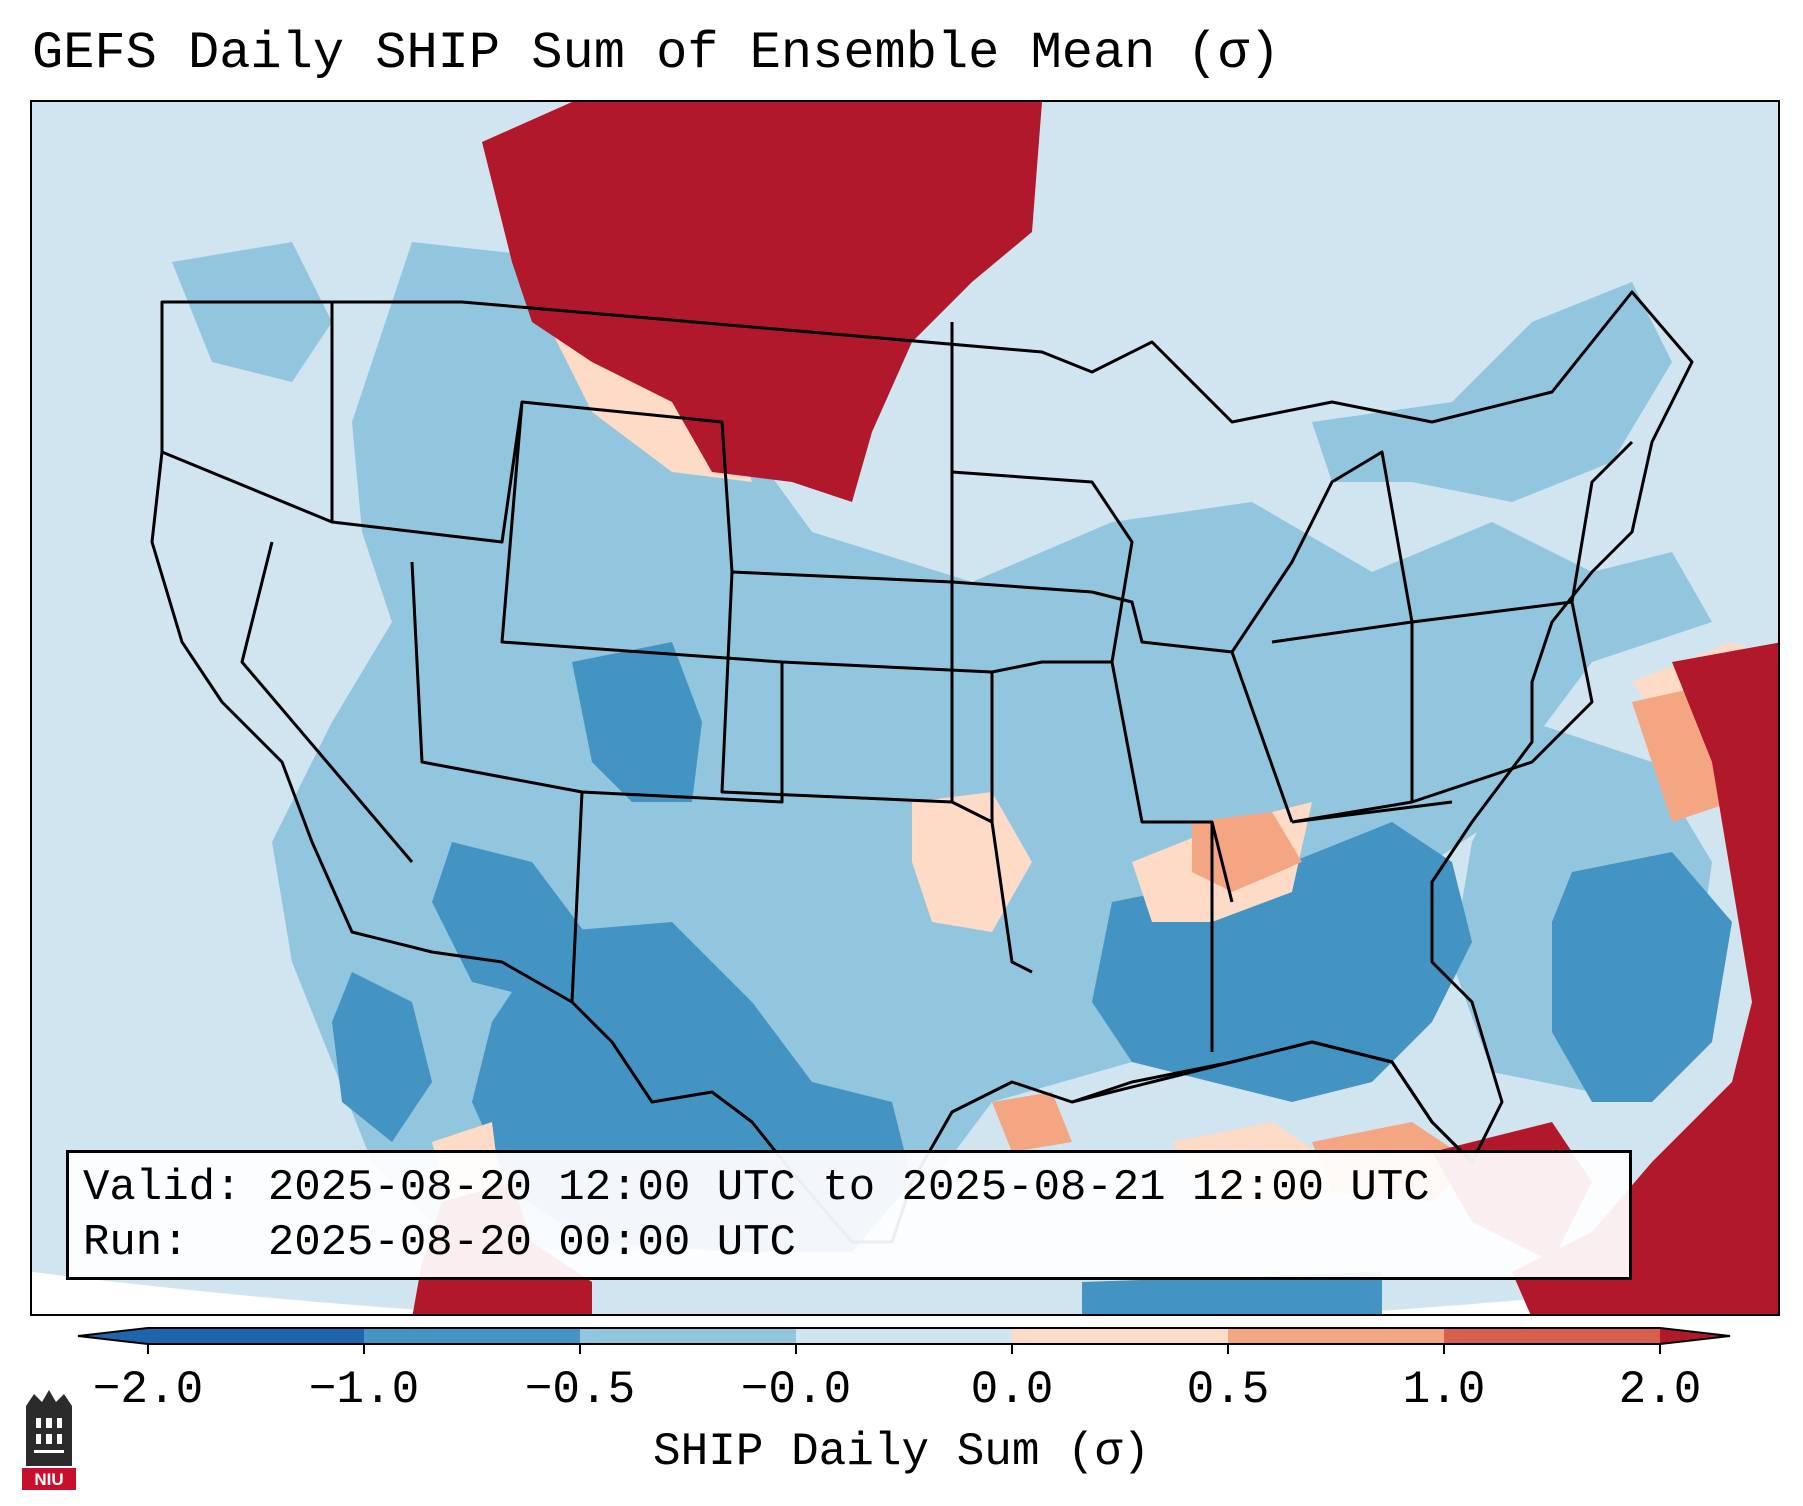 This screenshot has width=1803, height=1506. I want to click on colorbar-tick-label: 2.0, so click(1660, 1390).